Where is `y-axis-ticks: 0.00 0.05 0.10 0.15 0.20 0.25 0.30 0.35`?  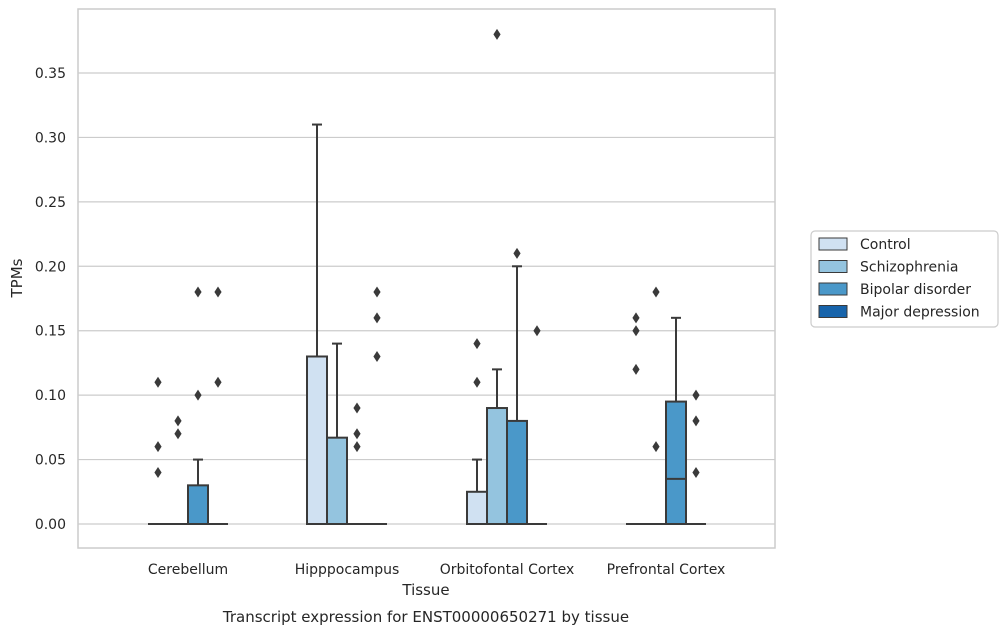 y-axis-ticks: 0.00 0.05 0.10 0.15 0.20 0.25 0.30 0.35 is located at coordinates (50, 299).